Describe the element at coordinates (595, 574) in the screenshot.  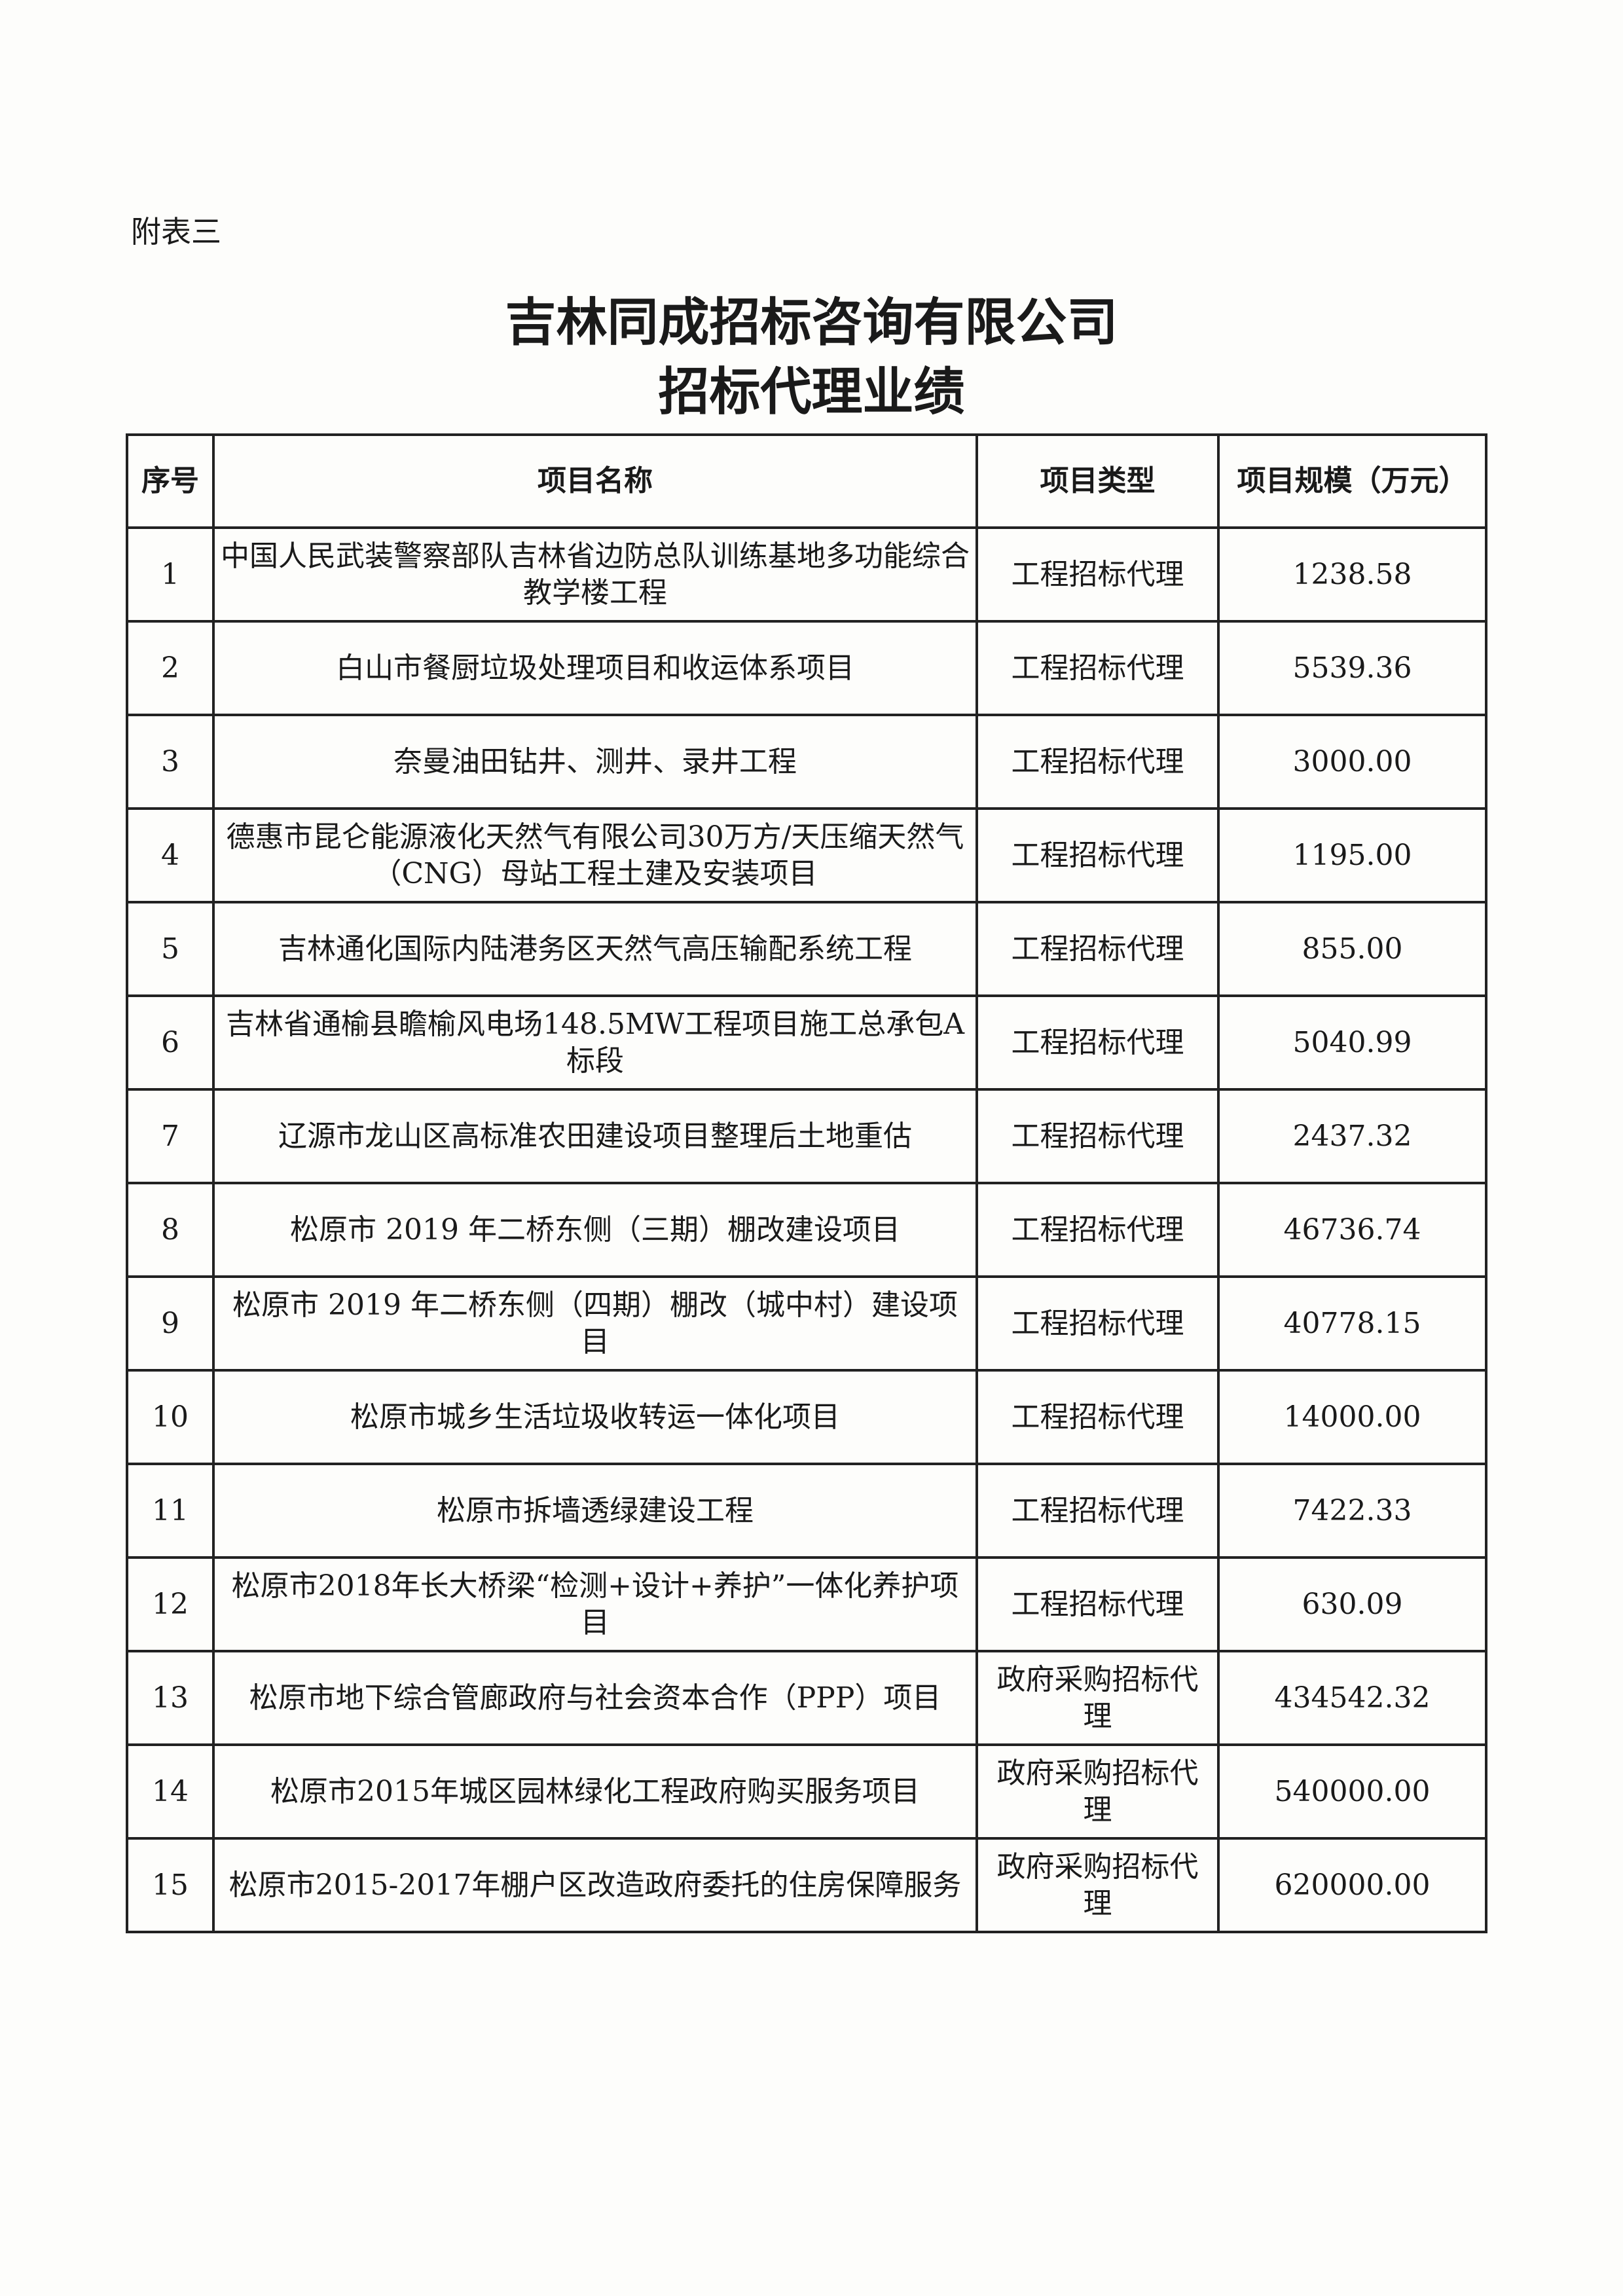
I see `cell-name: 中国人民武装警察部队吉林省边防总队训练基地多功能综合教学楼工程` at that location.